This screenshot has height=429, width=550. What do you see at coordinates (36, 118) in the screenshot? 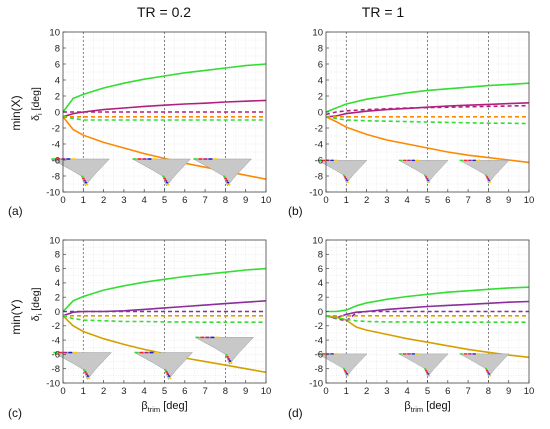
I see `y-axis-label-symbol: δ` at bounding box center [36, 118].